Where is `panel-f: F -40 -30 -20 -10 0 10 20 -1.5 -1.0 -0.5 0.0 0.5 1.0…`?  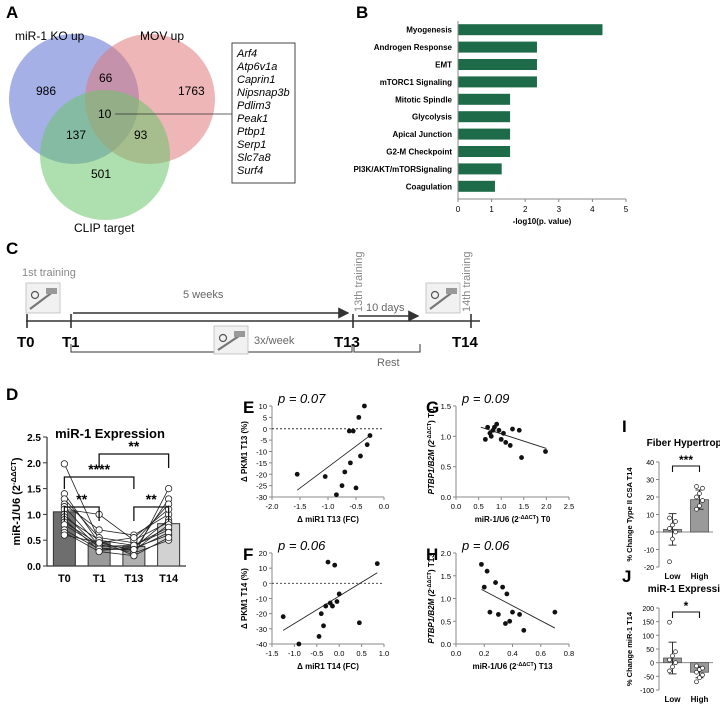 panel-f: F -40 -30 -20 -10 0 10 20 -1.5 -1.0 -0.5 0.0 0.5 1.0… is located at coordinates (314, 604).